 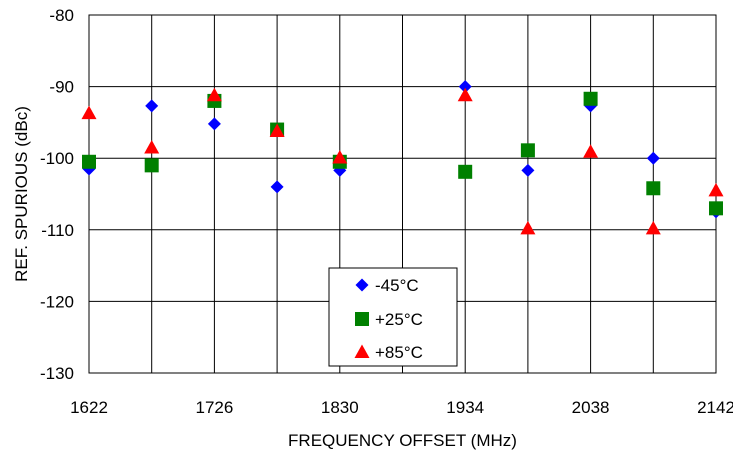 What do you see at coordinates (362, 351) in the screenshot?
I see `legend-marker-triangle` at bounding box center [362, 351].